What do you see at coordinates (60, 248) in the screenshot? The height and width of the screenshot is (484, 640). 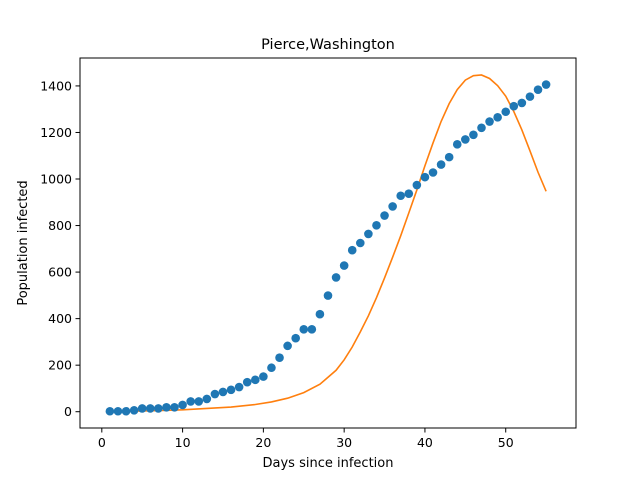 I see `y-axis-ticks: 0 200 400 600 800 1000 1200 1400` at bounding box center [60, 248].